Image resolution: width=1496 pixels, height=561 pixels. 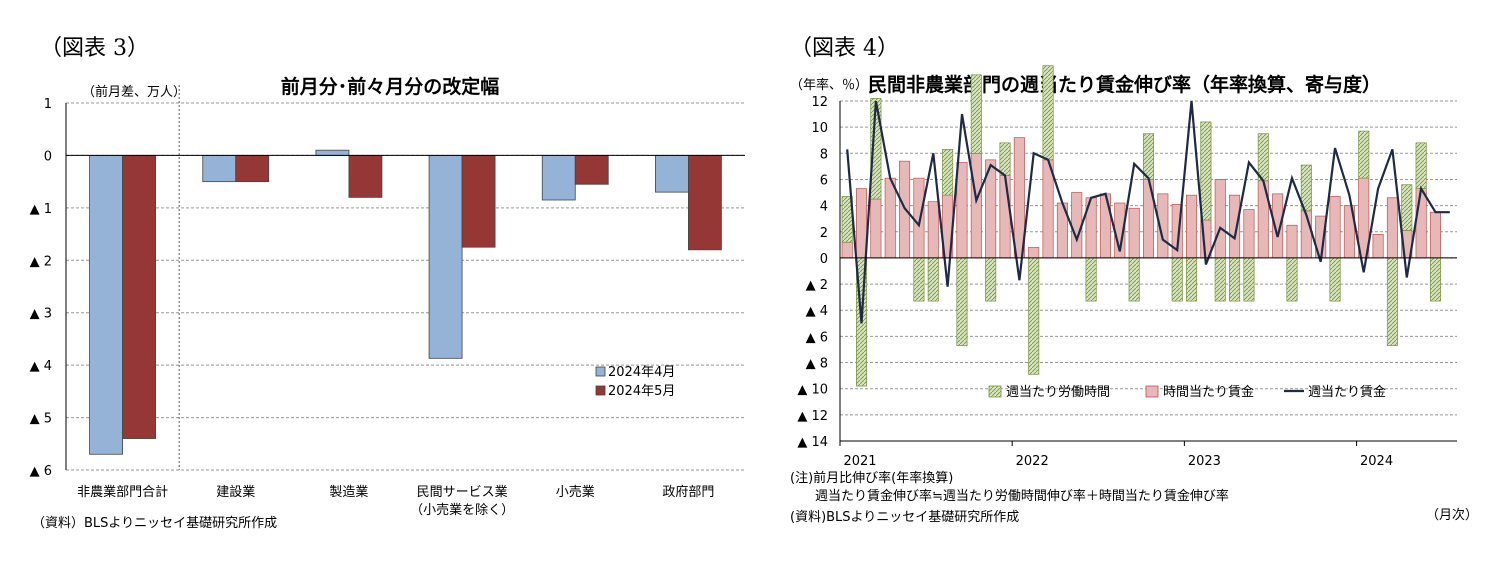 What do you see at coordinates (1058, 392) in the screenshot?
I see `chart2-legend-label: 週当たり労働時間` at bounding box center [1058, 392].